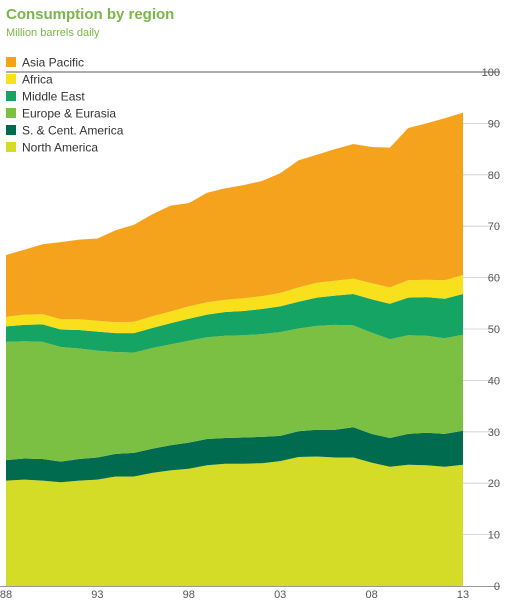 The width and height of the screenshot is (520, 600). What do you see at coordinates (371, 594) in the screenshot?
I see `x-tick-label-08: 08` at bounding box center [371, 594].